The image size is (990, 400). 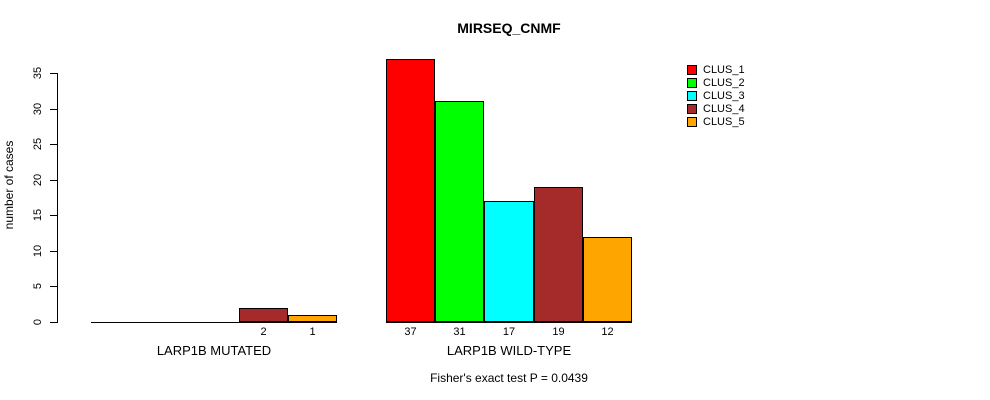 What do you see at coordinates (459, 332) in the screenshot?
I see `bar-value-label: 31` at bounding box center [459, 332].